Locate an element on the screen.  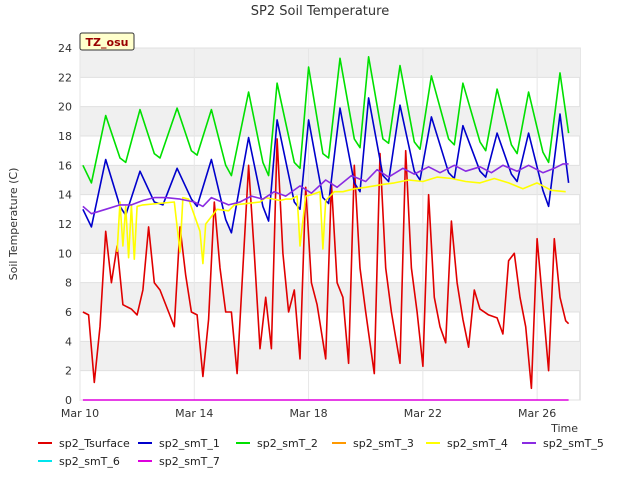
y-tick-label: 24 is located at coordinates (65, 48).